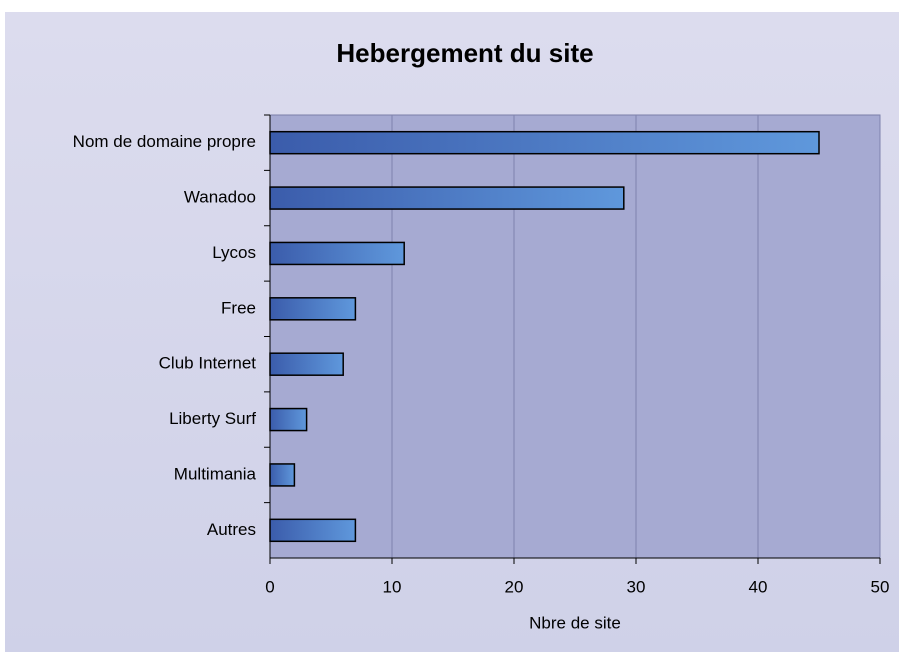  What do you see at coordinates (758, 586) in the screenshot?
I see `x-tick-label: 40` at bounding box center [758, 586].